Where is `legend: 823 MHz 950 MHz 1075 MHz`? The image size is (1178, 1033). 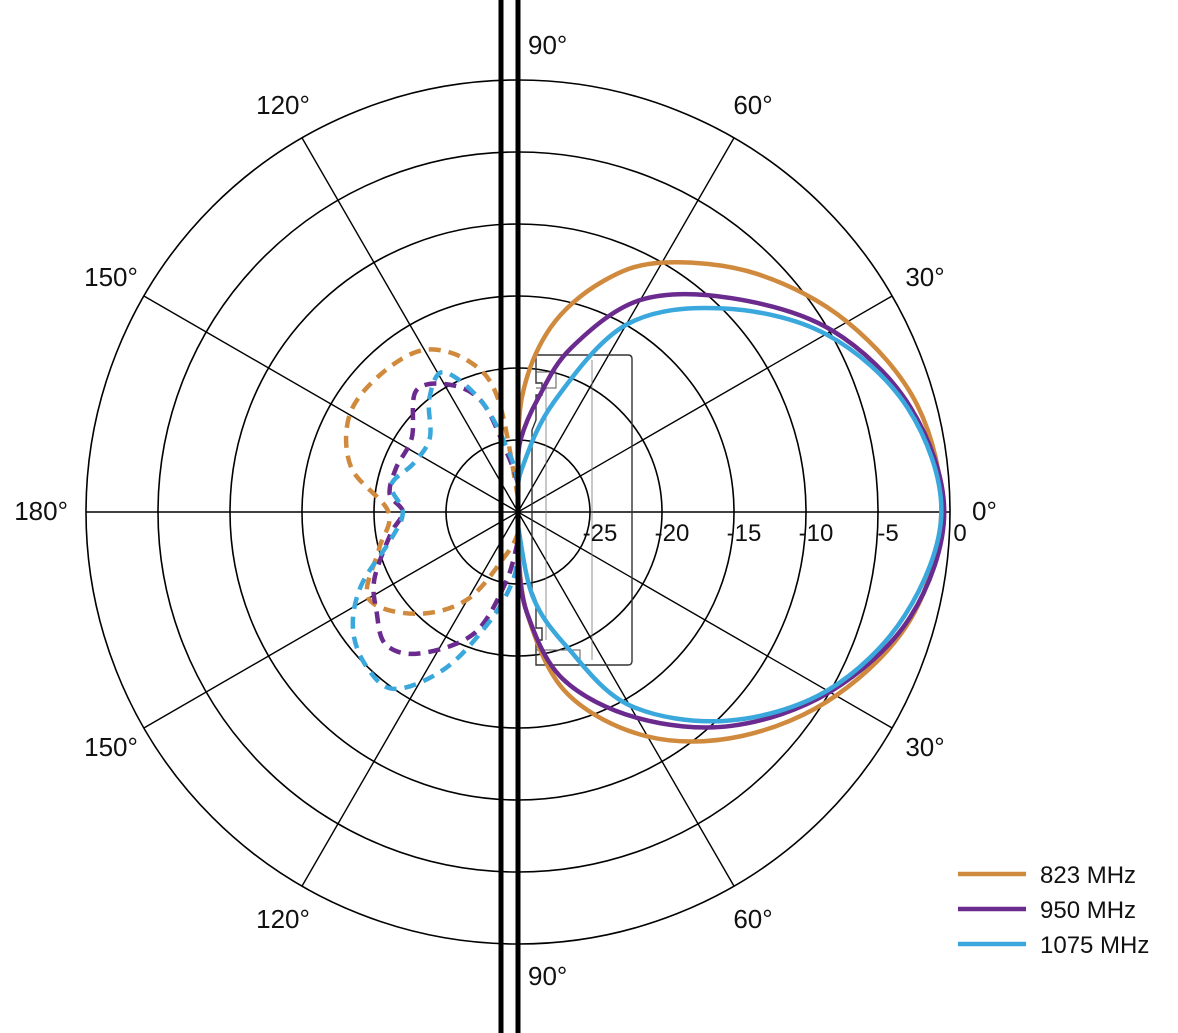
legend: 823 MHz 950 MHz 1075 MHz is located at coordinates (1053, 910).